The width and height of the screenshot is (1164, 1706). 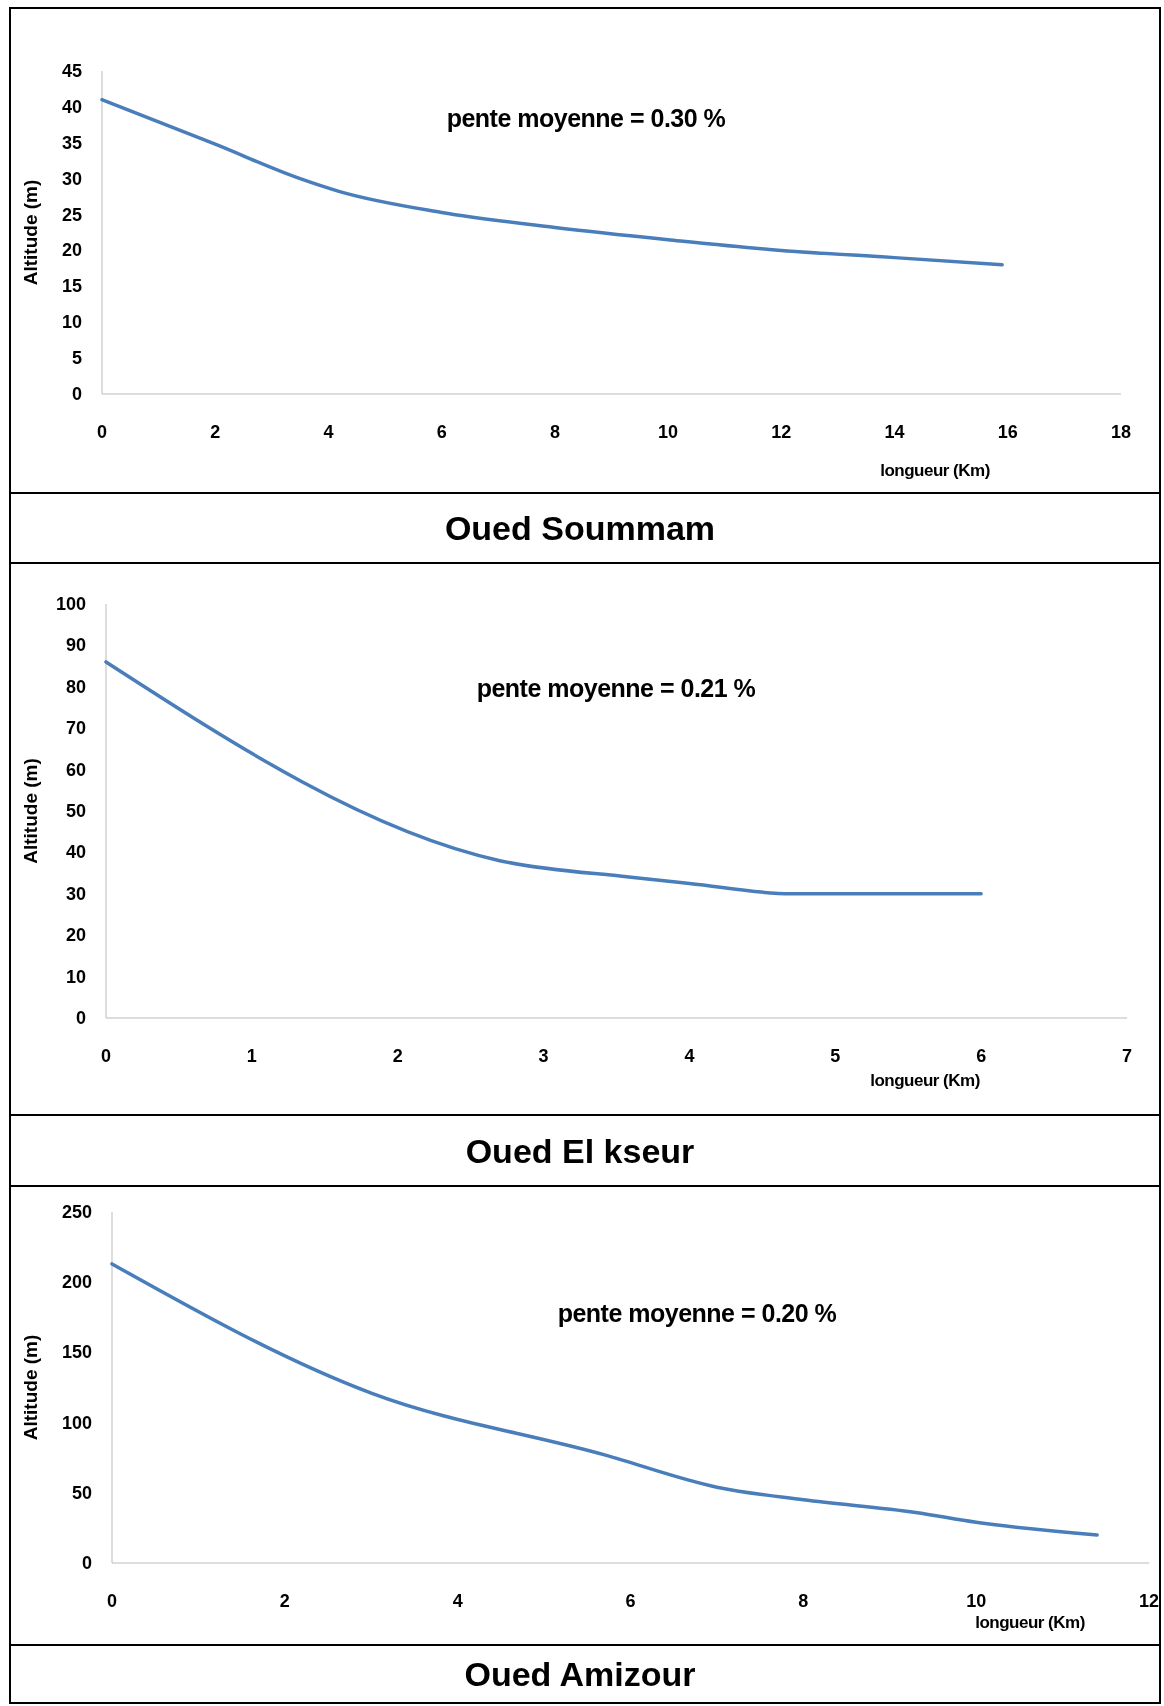 I want to click on y-tick-label: 90, so click(x=75, y=645).